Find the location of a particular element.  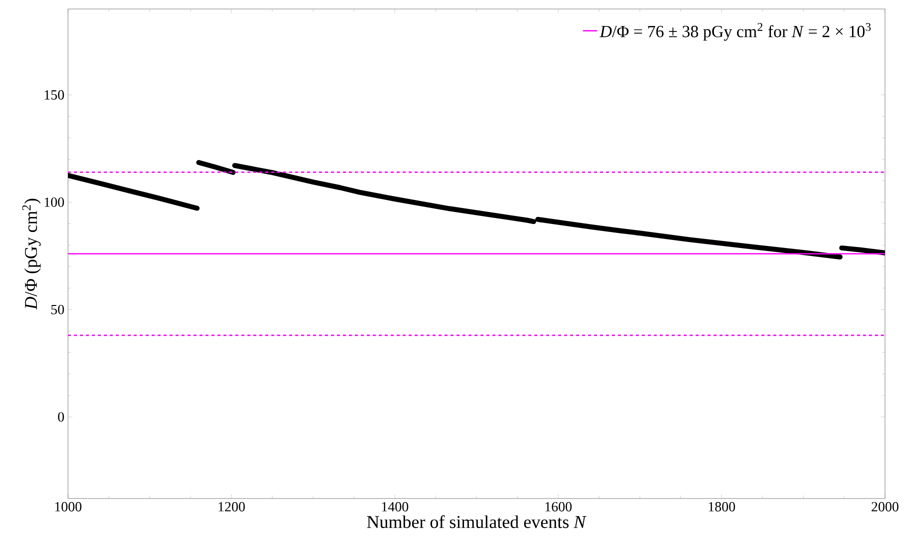

x-tick-label: 1400 is located at coordinates (395, 507).